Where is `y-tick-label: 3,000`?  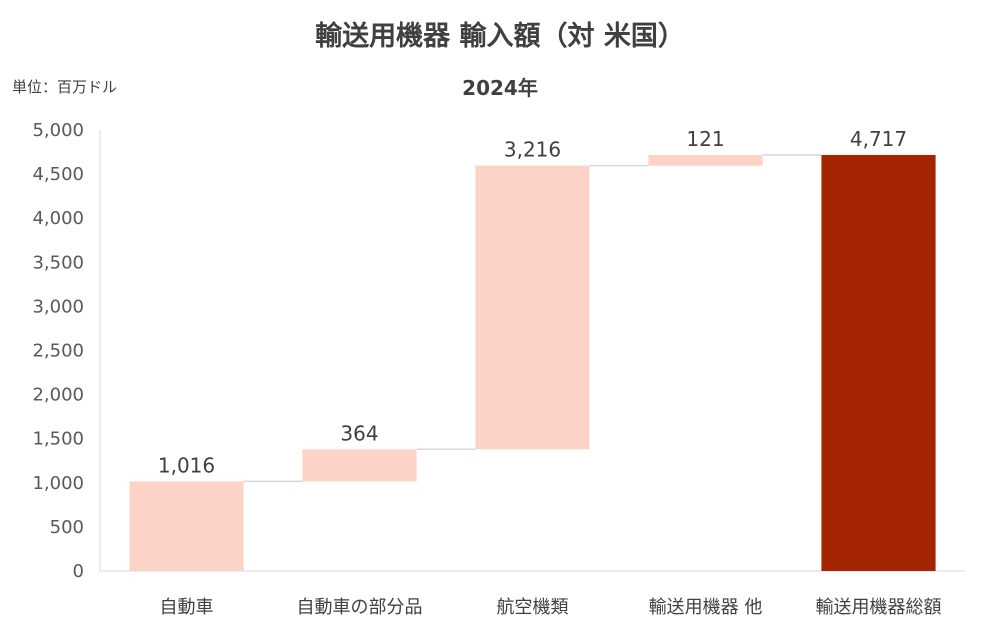
y-tick-label: 3,000 is located at coordinates (58, 306).